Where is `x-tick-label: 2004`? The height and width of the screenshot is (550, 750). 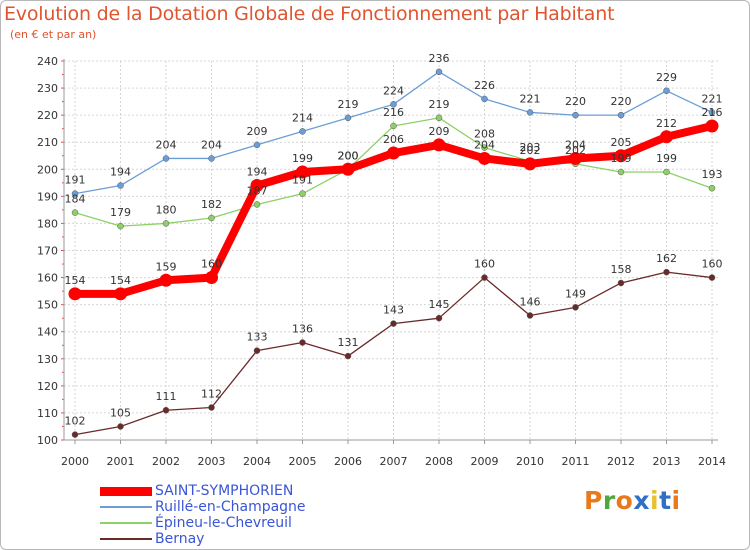
x-tick-label: 2004 is located at coordinates (257, 461).